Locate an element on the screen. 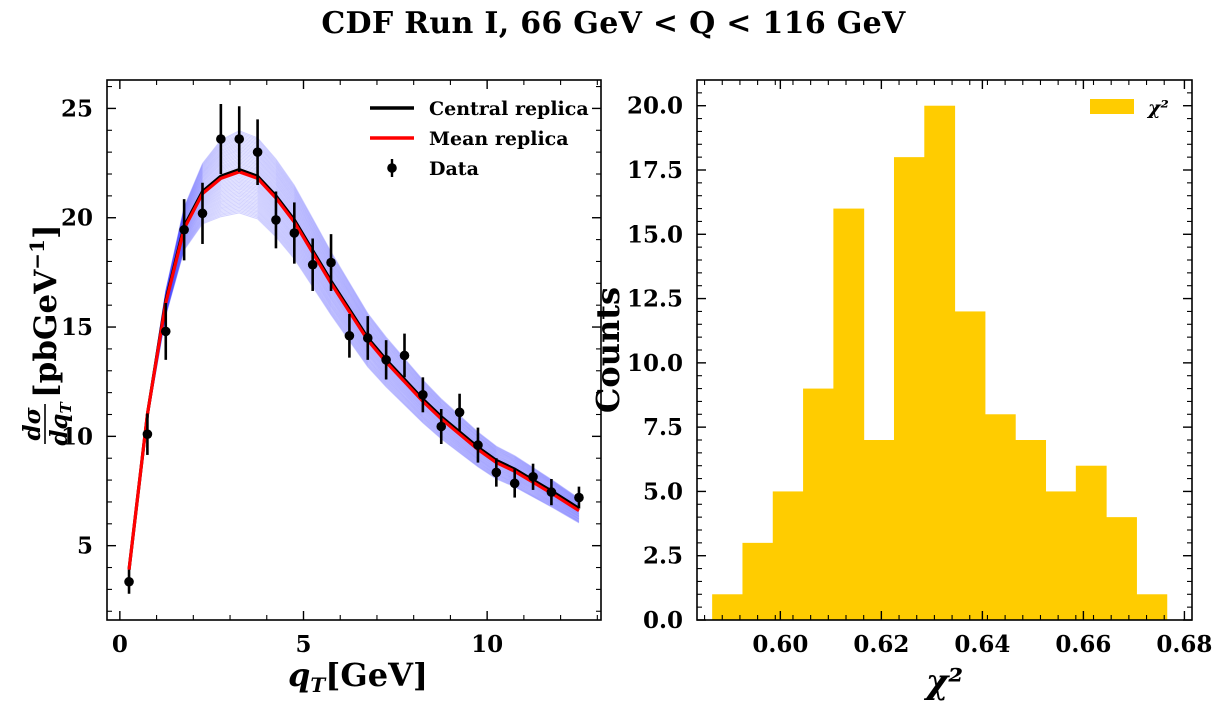 This screenshot has width=1227, height=705. left-legend: Central replica Mean replica Data is located at coordinates (479, 139).